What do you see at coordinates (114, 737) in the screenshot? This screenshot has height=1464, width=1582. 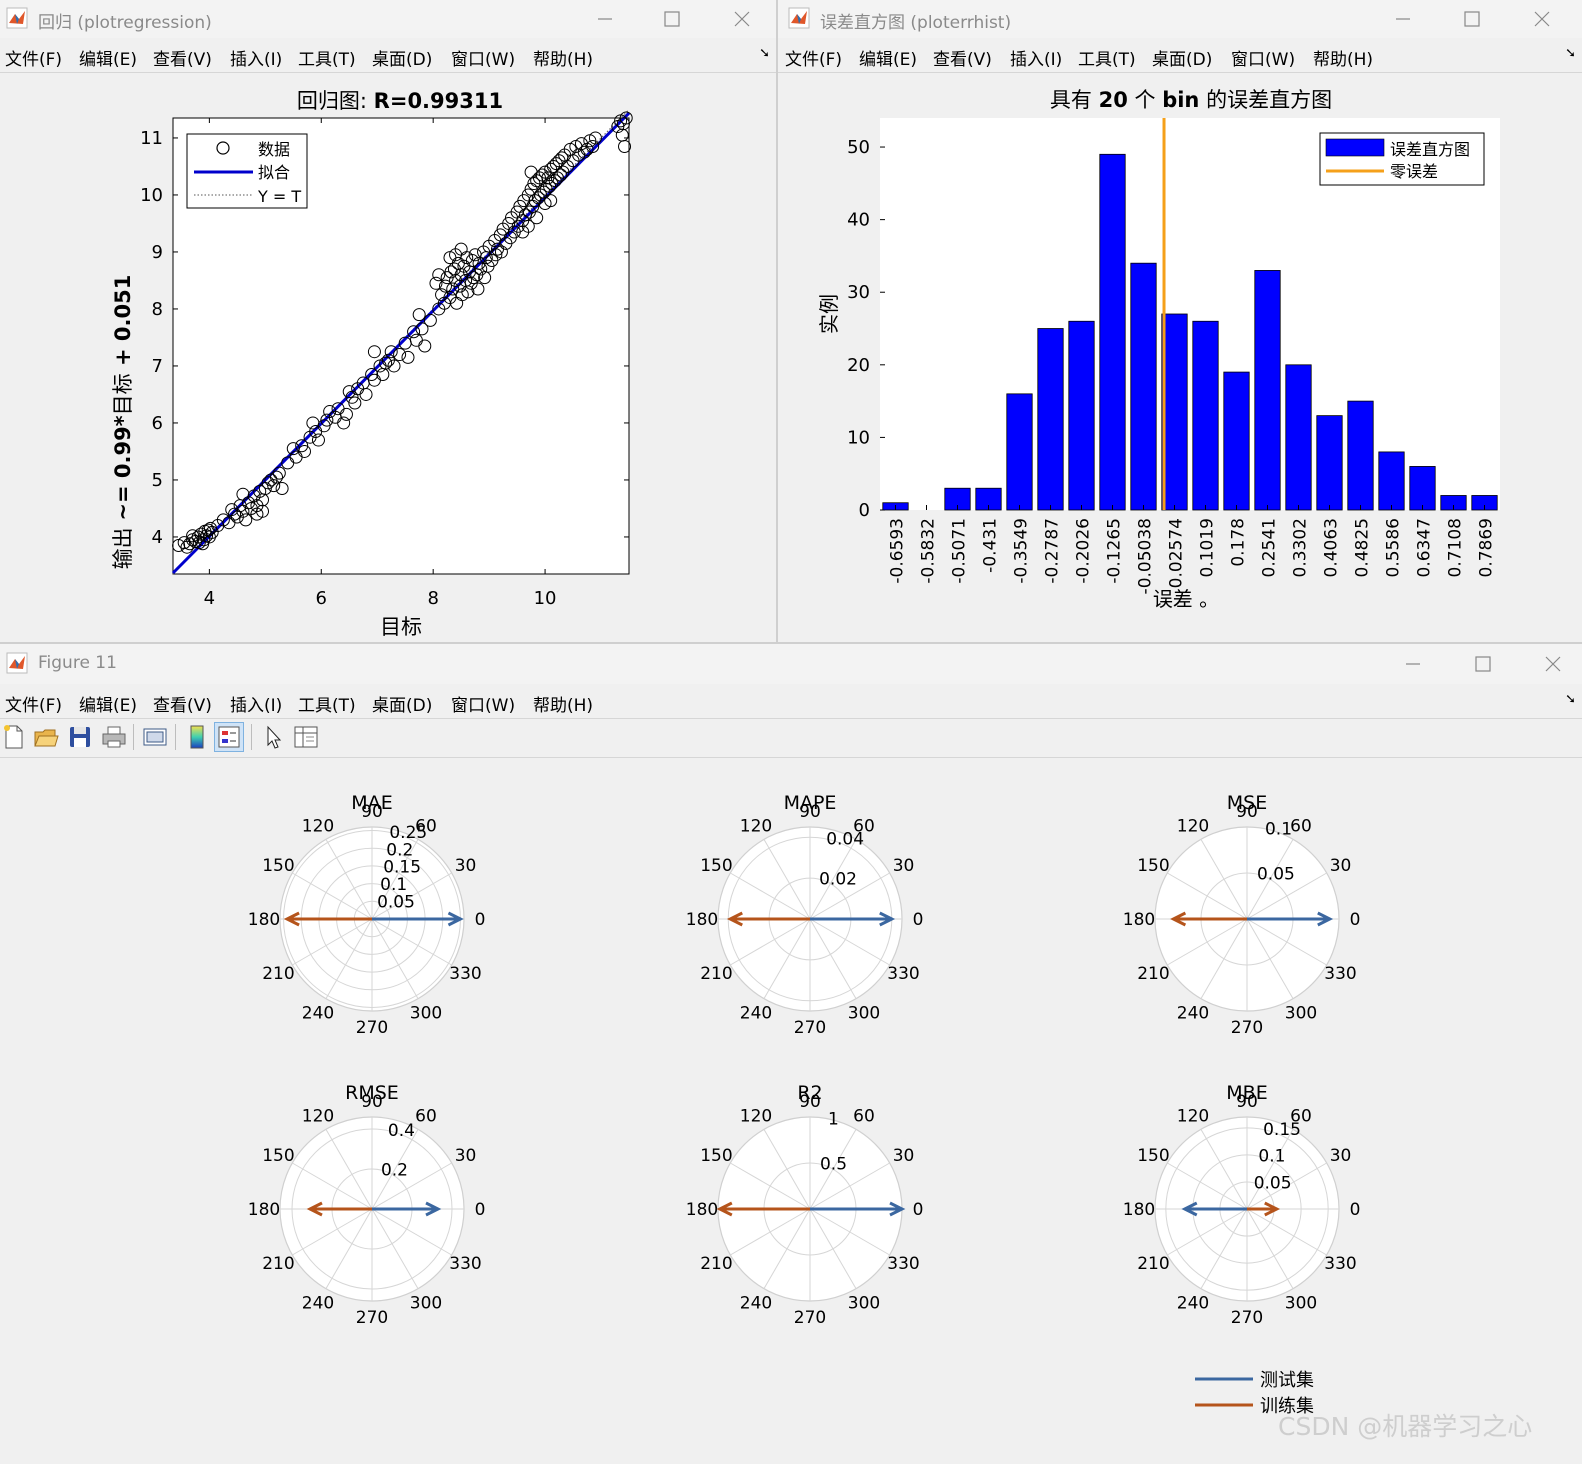 I see `print-icon` at bounding box center [114, 737].